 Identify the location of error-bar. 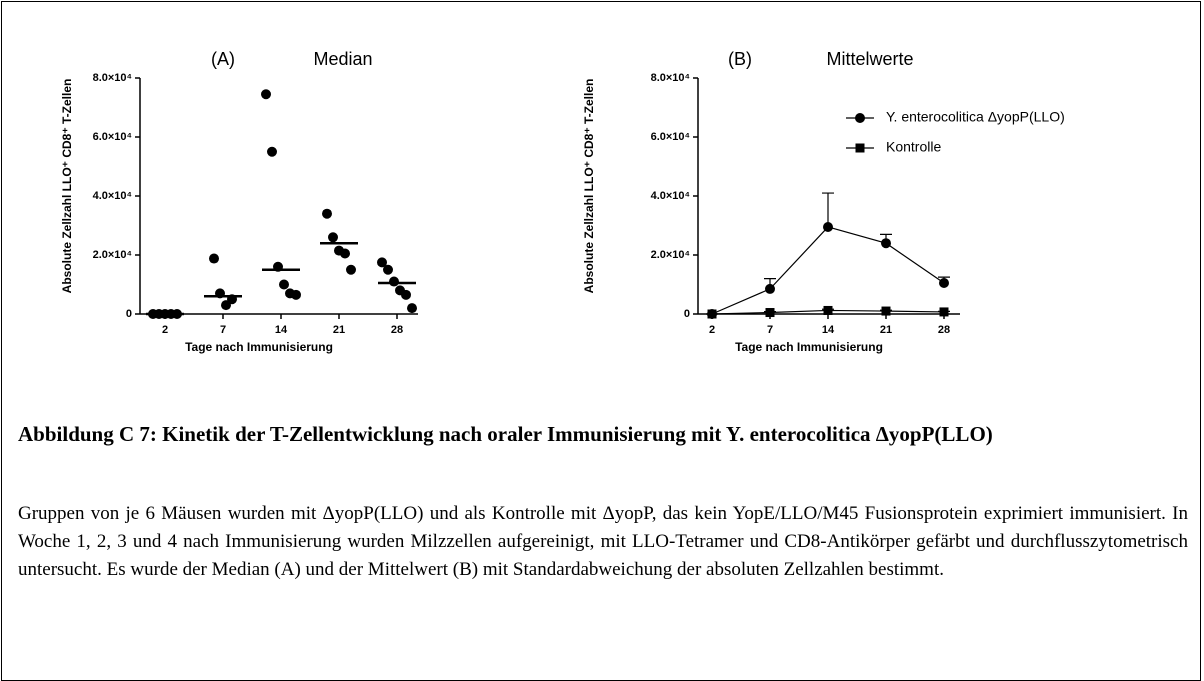
(828, 209).